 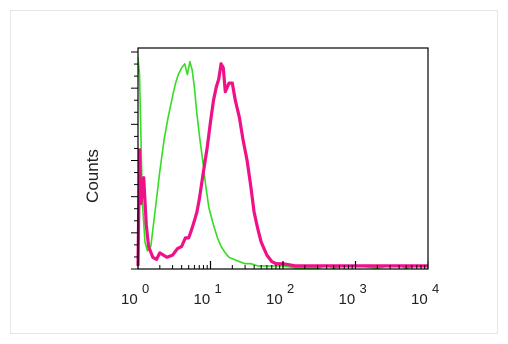 I want to click on x-tick-exponent: 1, so click(x=218, y=288).